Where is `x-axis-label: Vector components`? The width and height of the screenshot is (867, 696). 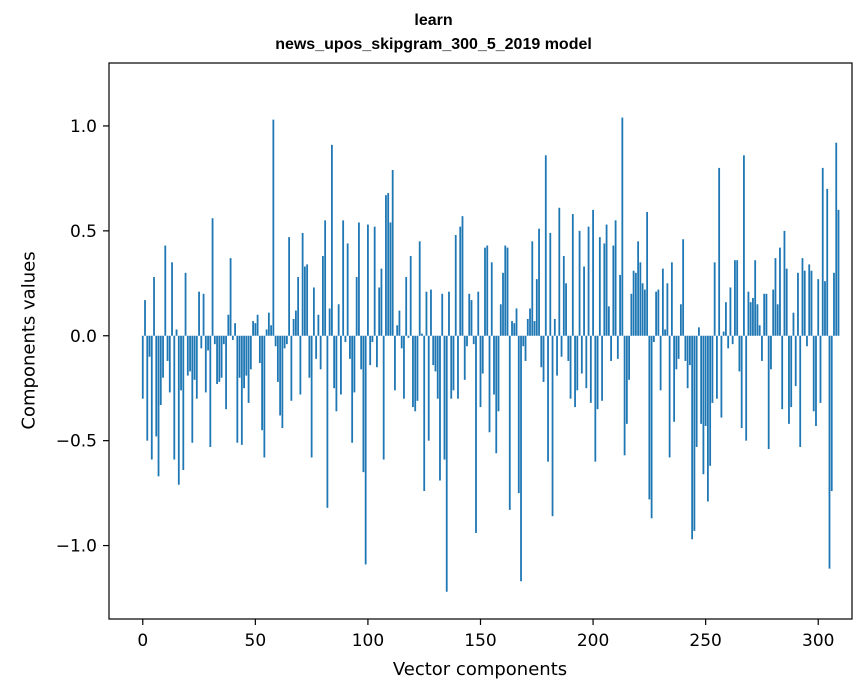
x-axis-label: Vector components is located at coordinates (480, 669).